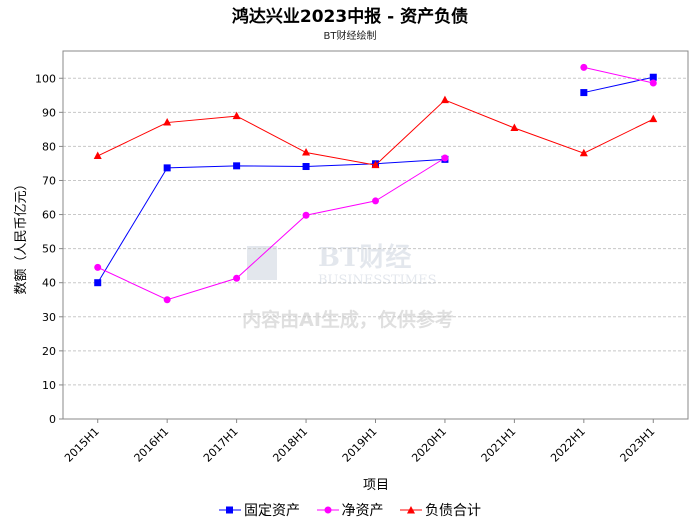 The image size is (700, 524). Describe the element at coordinates (290, 445) in the screenshot. I see `x-tick-label: 2018H1` at that location.